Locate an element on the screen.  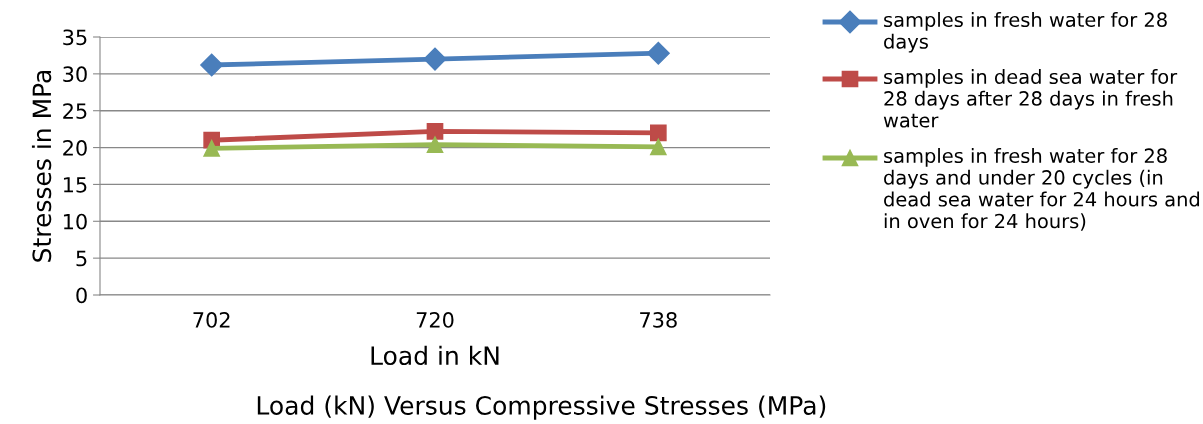
x-tick-label: 720 is located at coordinates (435, 320).